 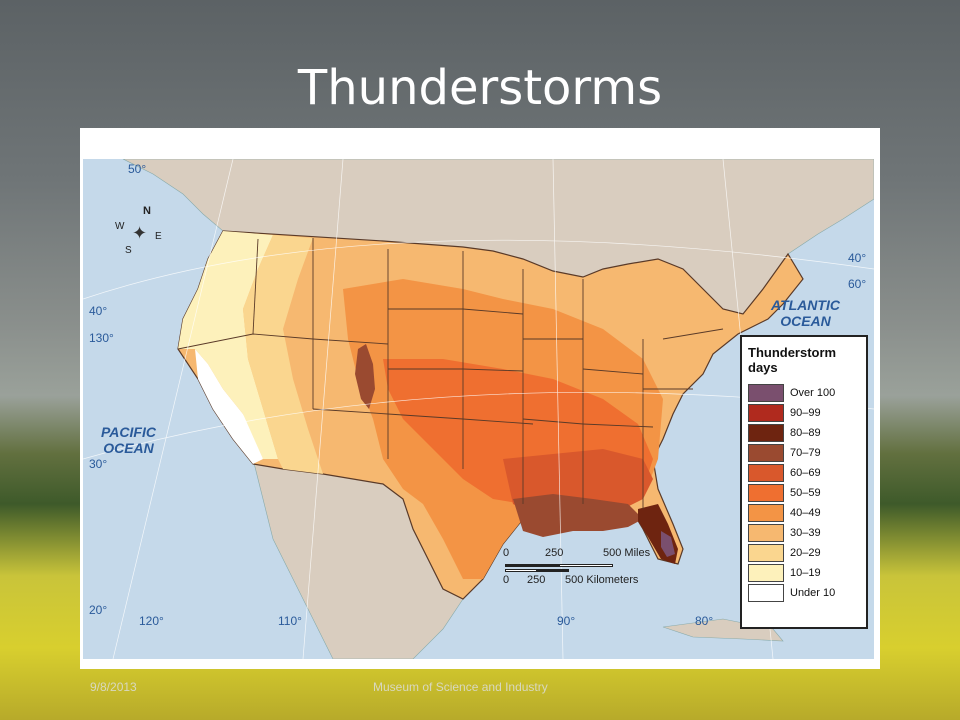 I want to click on legend-row: 50–59, so click(x=804, y=493).